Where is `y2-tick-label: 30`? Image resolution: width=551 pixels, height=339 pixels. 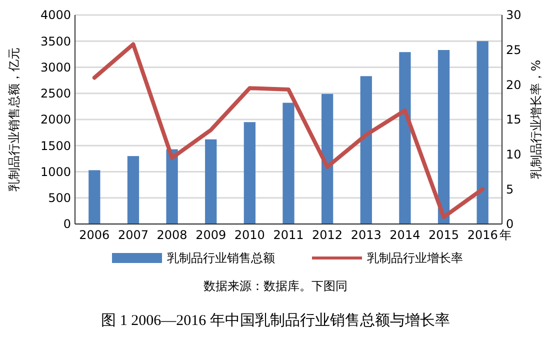 y2-tick-label: 30 is located at coordinates (514, 15).